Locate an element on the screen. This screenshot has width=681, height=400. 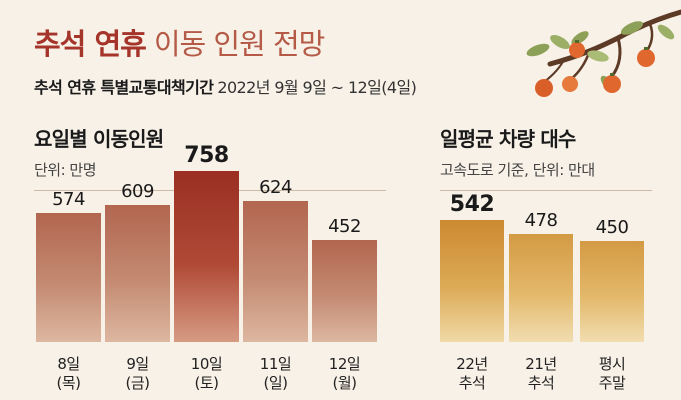
vehicle-category-label-0: 22년 추석 is located at coordinates (472, 374).